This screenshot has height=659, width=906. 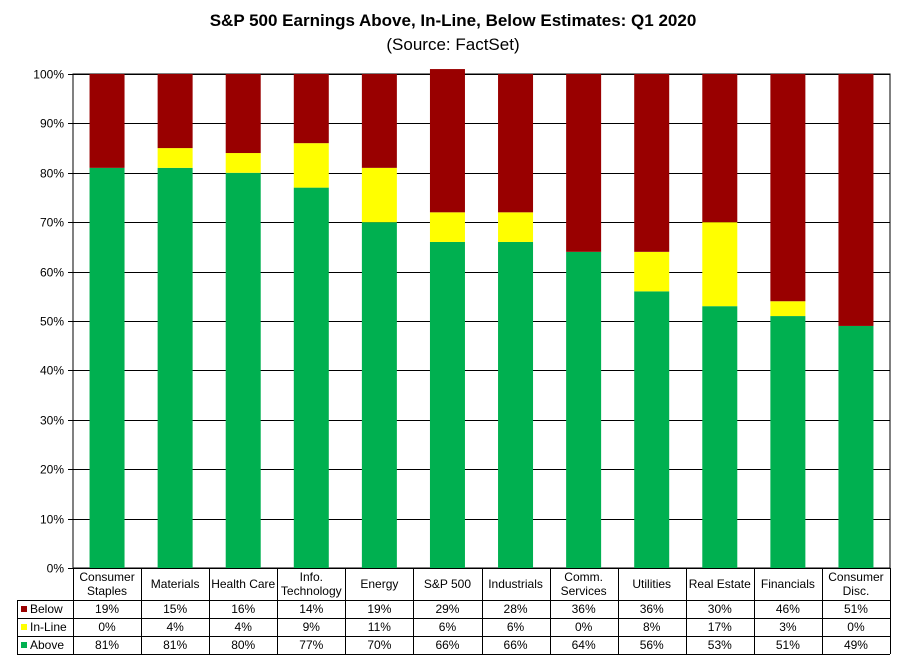 What do you see at coordinates (651, 584) in the screenshot?
I see `x-tick-label: Utilities` at bounding box center [651, 584].